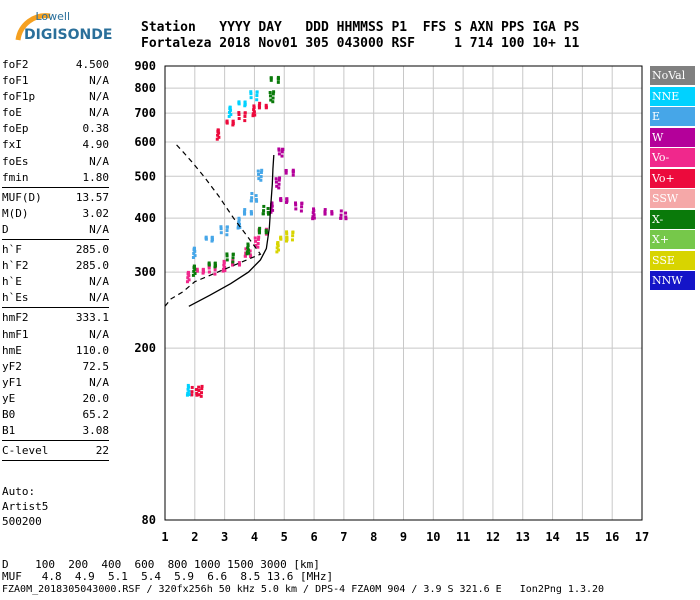 The width and height of the screenshot is (700, 600). What do you see at coordinates (12, 250) in the screenshot?
I see `param-label: h`F` at bounding box center [12, 250].